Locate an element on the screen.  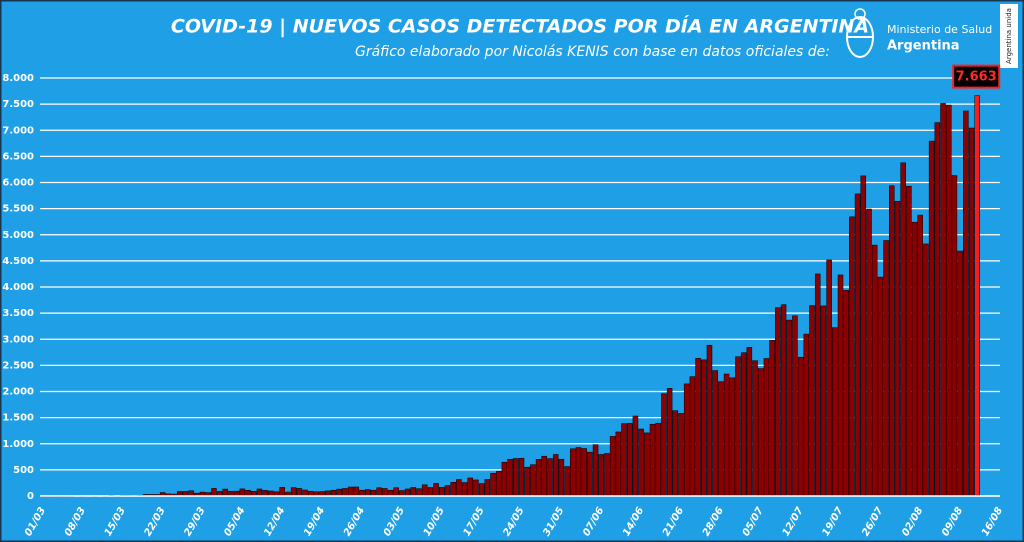
y-tick-label: 6.500 is located at coordinates (18, 156).